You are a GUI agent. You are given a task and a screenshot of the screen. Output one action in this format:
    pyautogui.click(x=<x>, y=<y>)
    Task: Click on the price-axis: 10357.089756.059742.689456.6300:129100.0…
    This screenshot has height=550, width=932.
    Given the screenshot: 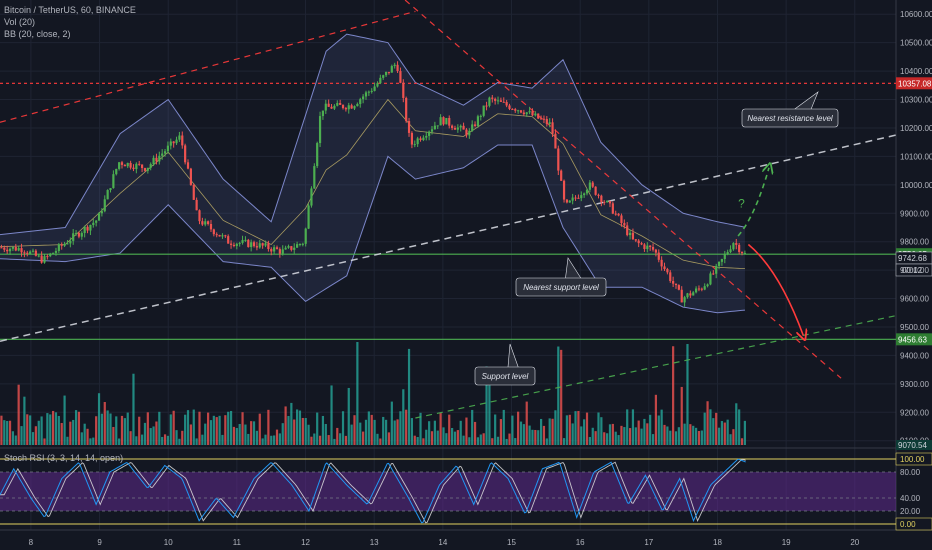 What is the action you would take?
    pyautogui.click(x=913, y=230)
    